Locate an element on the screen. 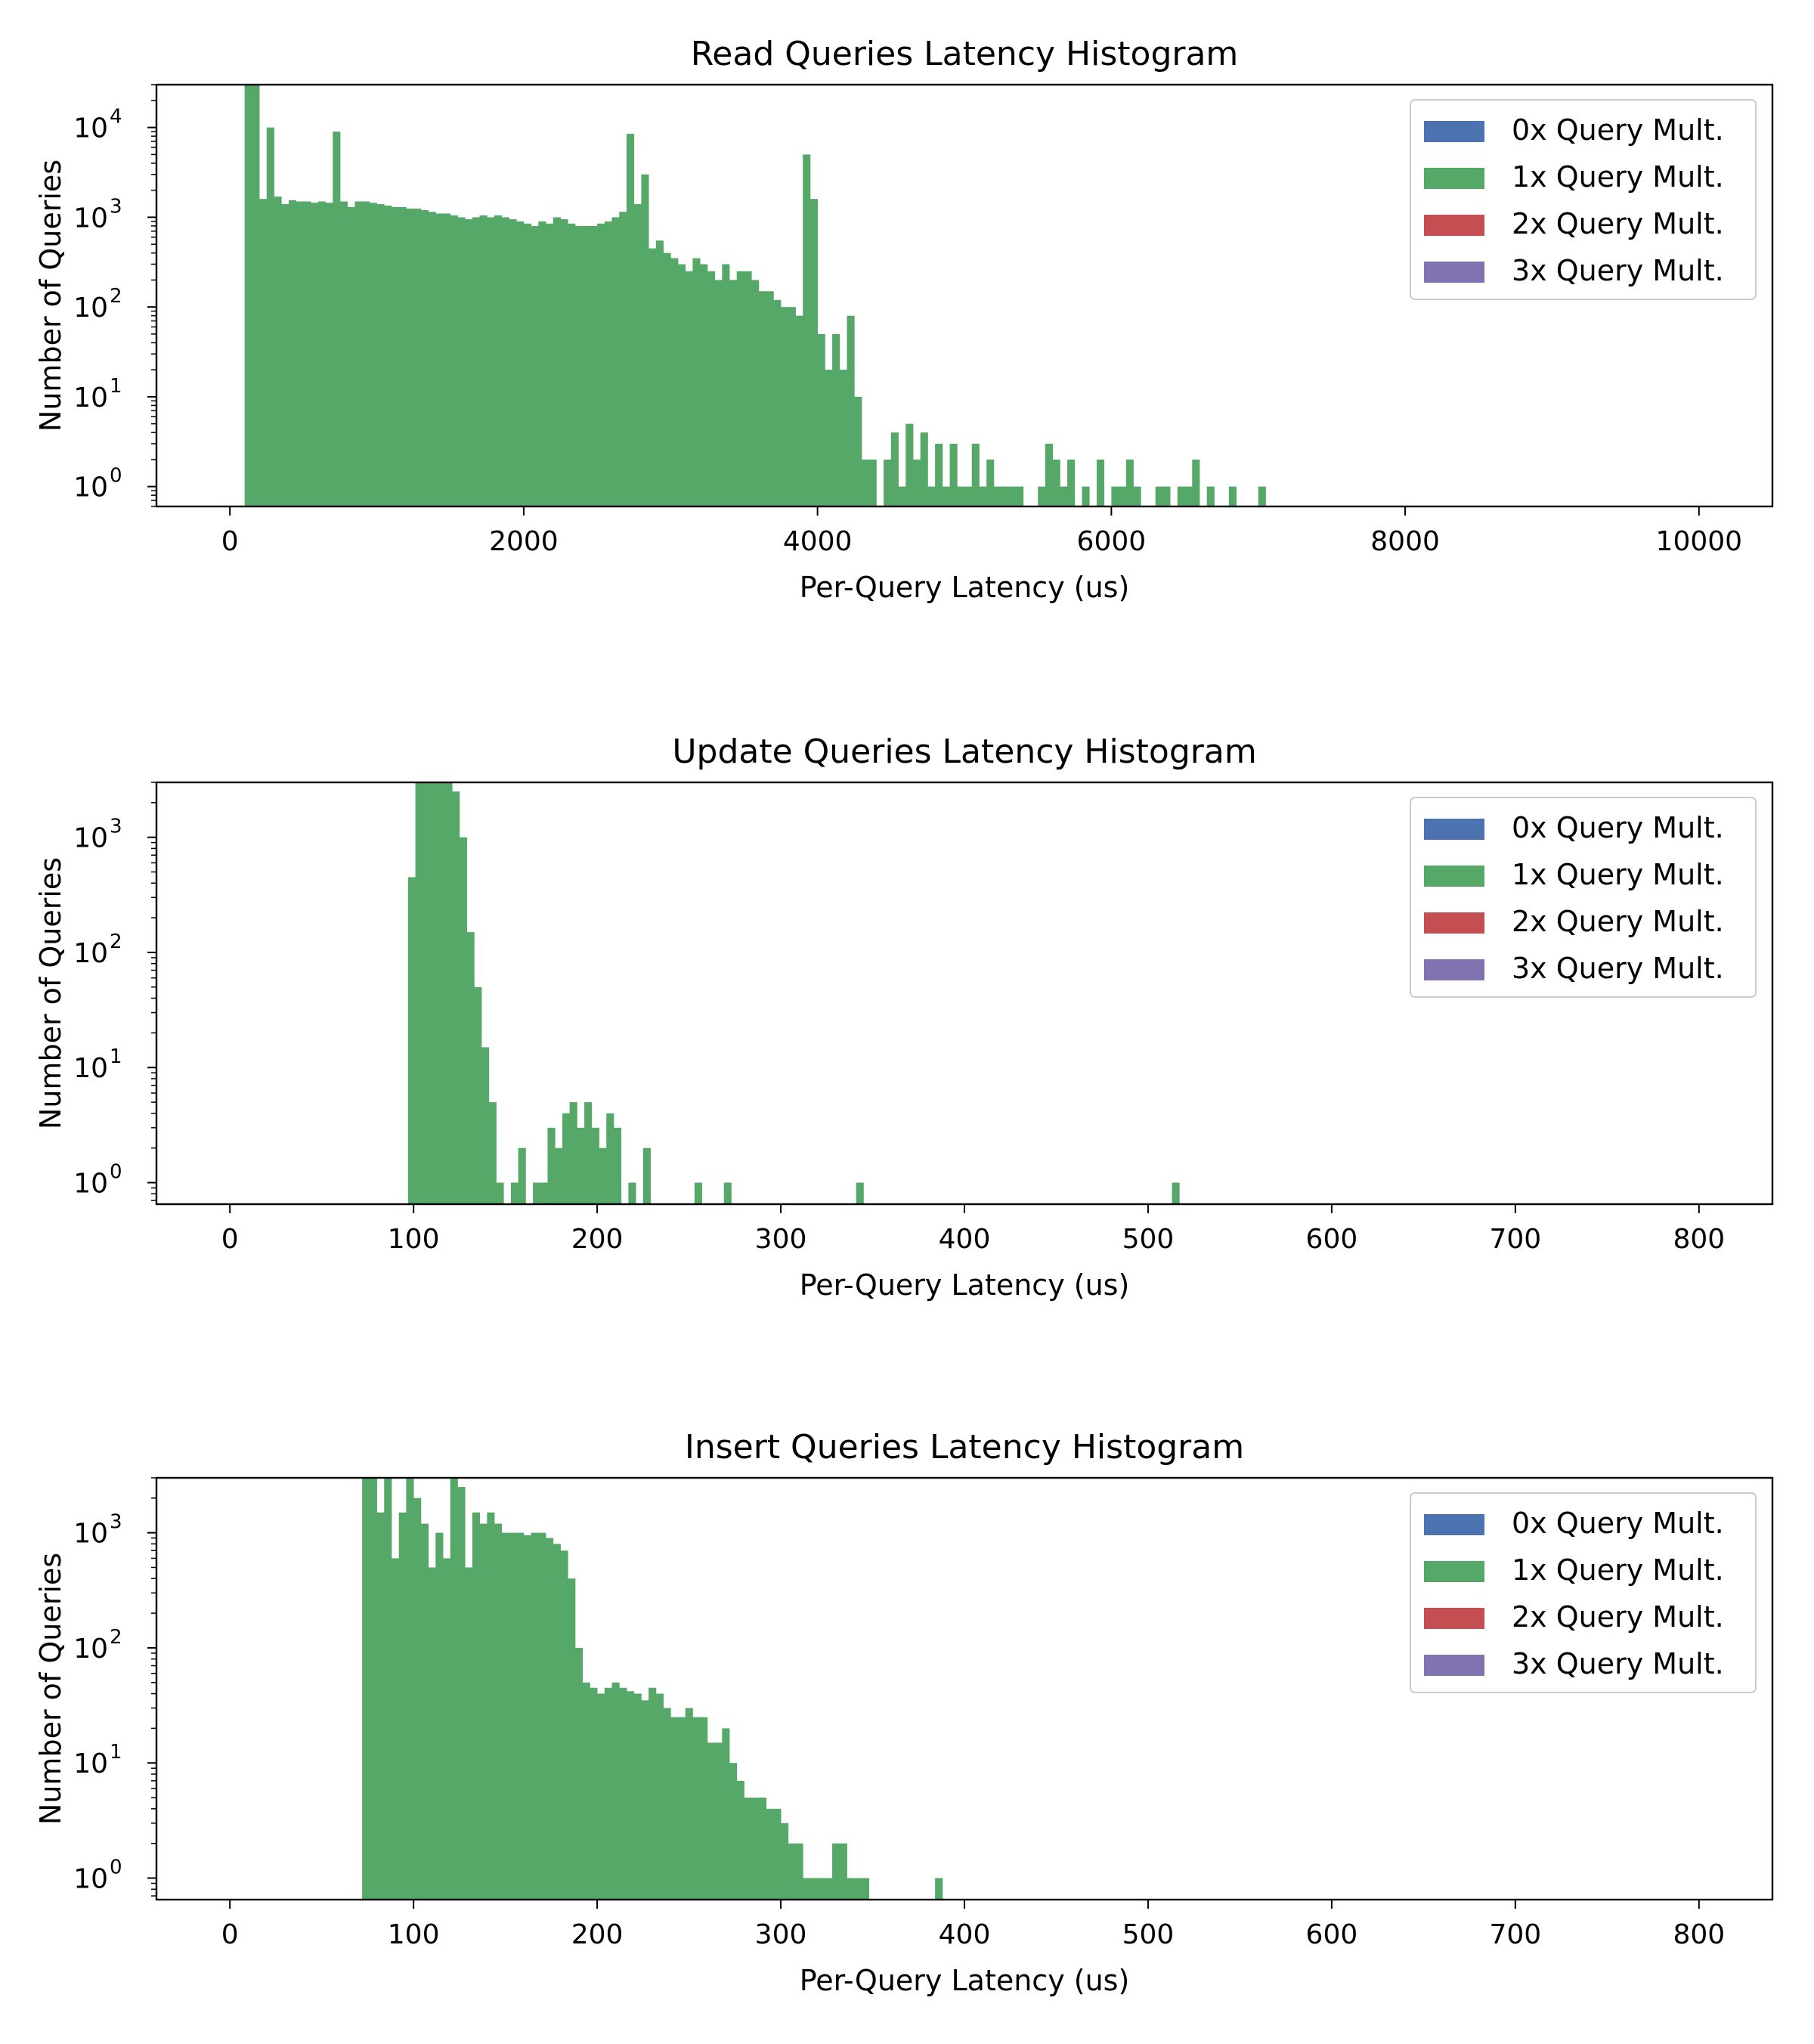  x-tick-label: 100 is located at coordinates (414, 1239).